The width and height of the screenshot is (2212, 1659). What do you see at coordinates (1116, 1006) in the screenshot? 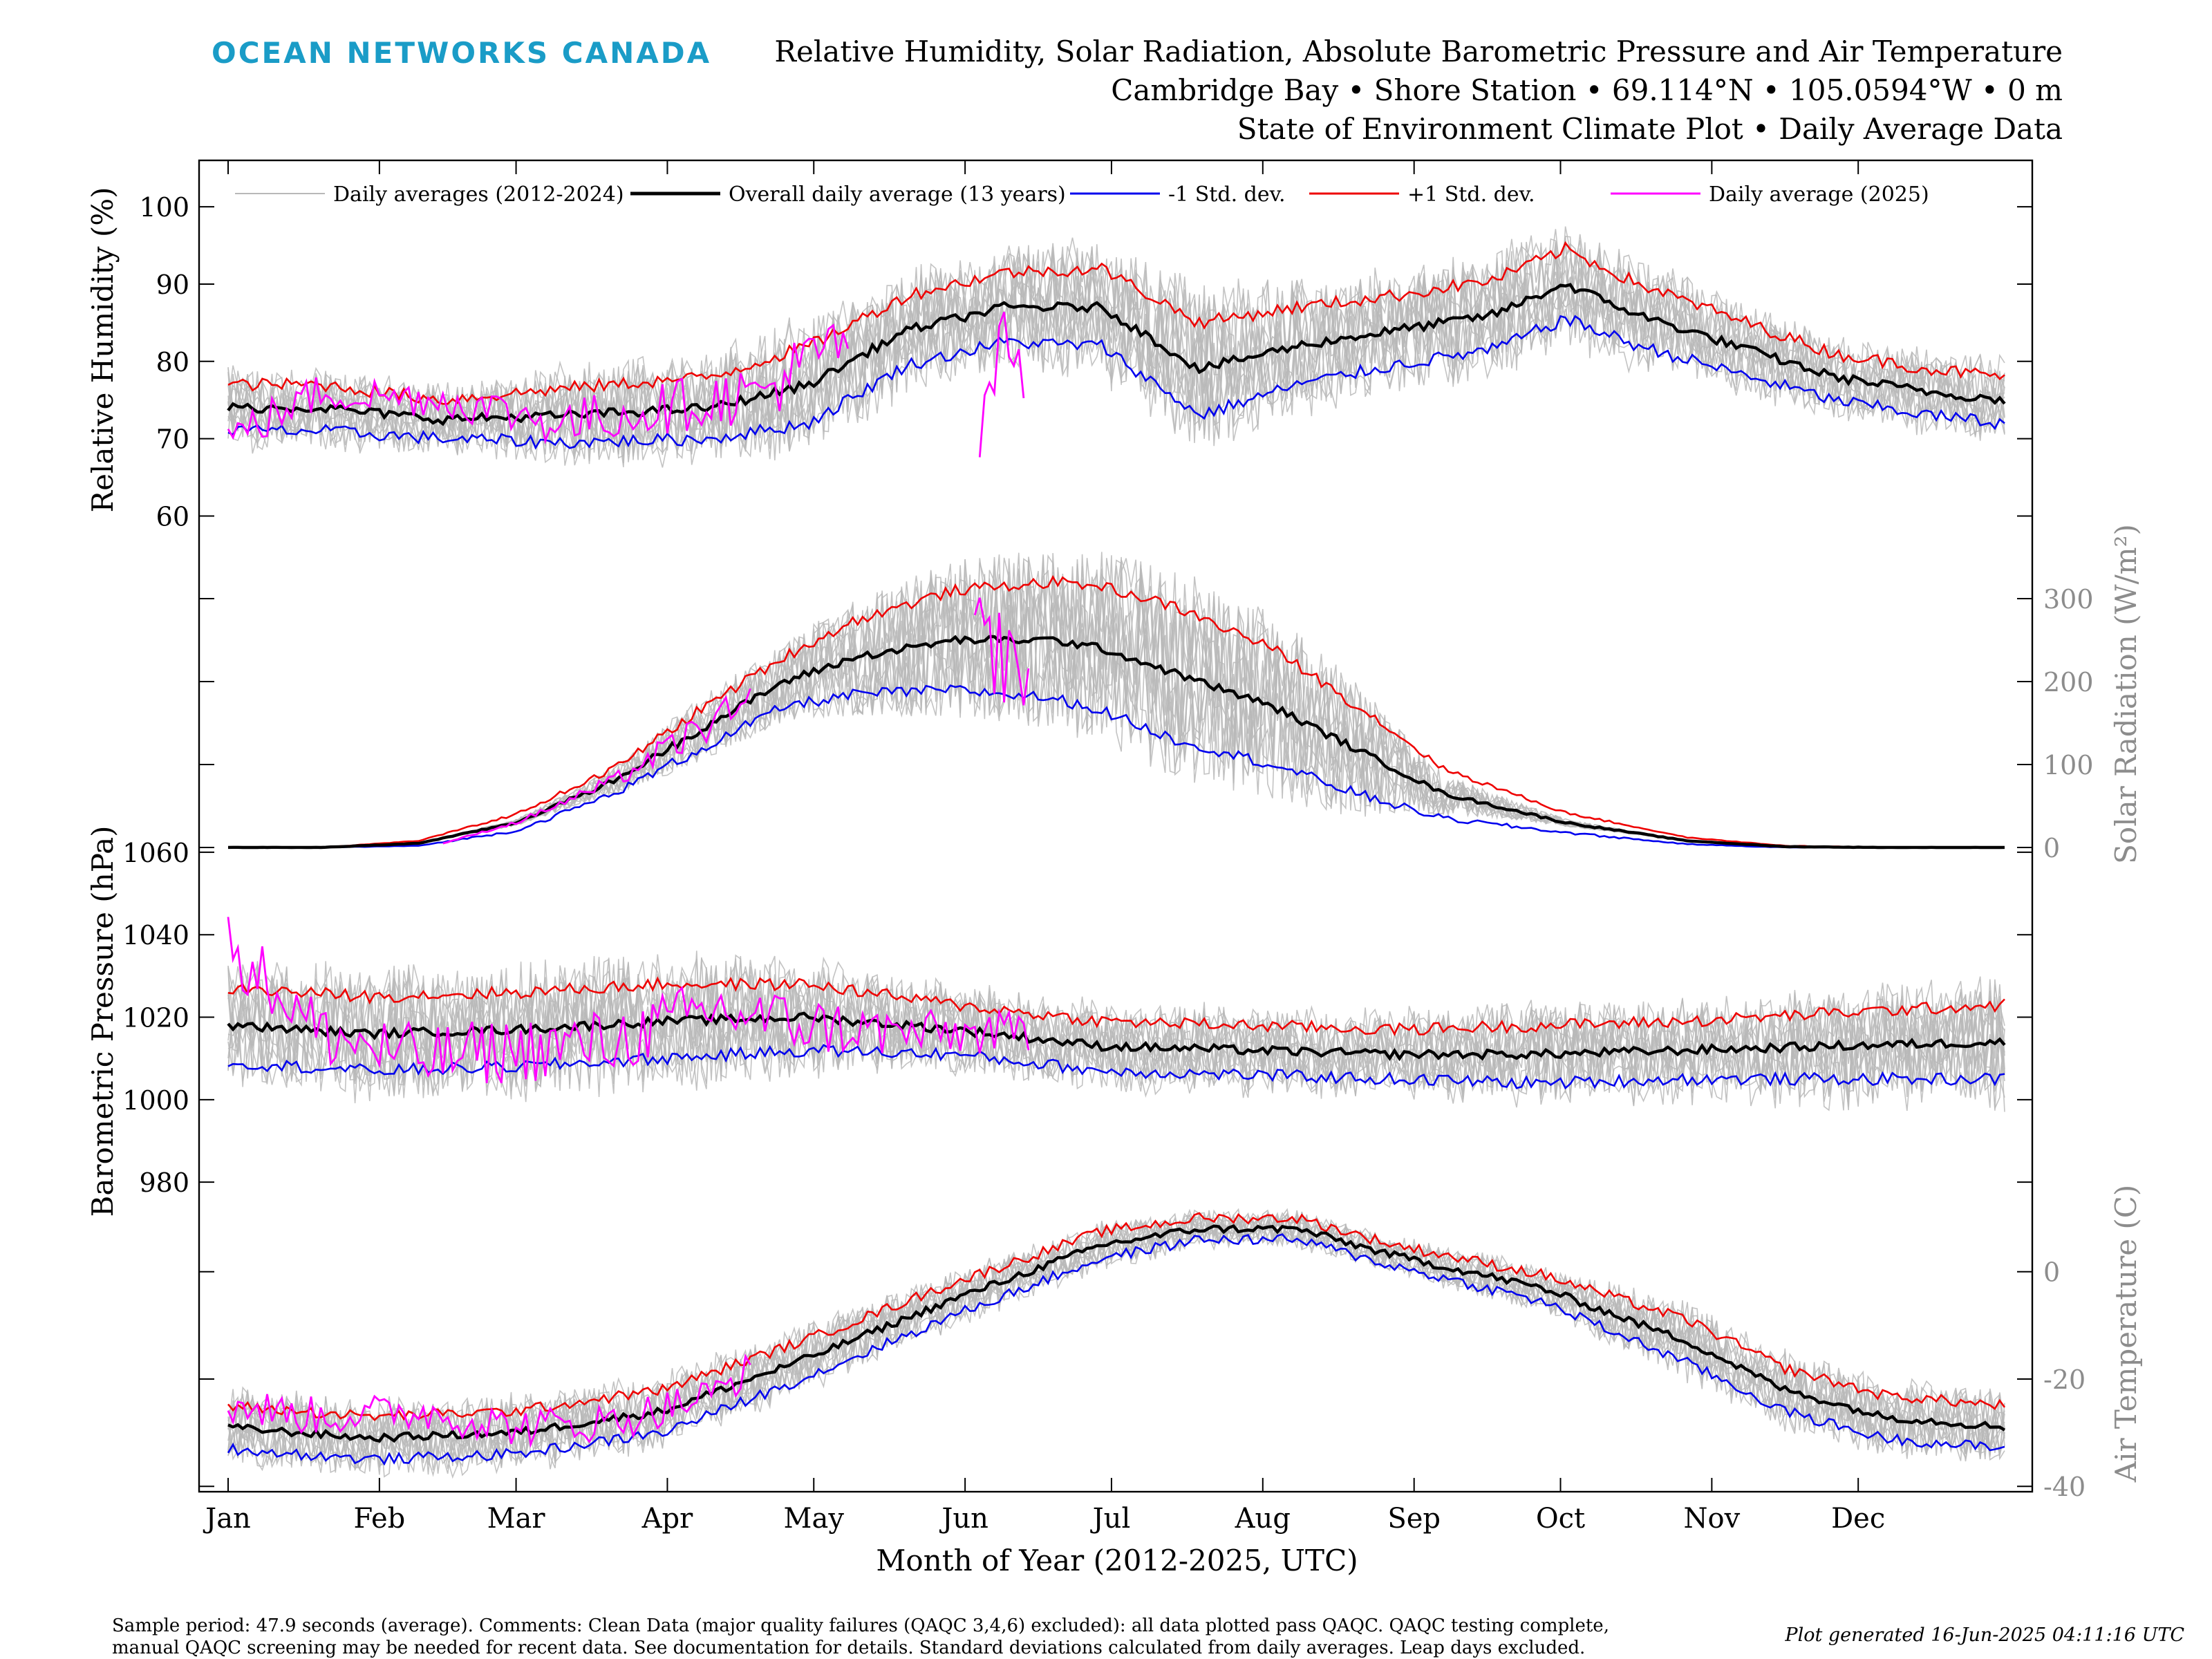
I see `pressure-plus-sd-line` at bounding box center [1116, 1006].